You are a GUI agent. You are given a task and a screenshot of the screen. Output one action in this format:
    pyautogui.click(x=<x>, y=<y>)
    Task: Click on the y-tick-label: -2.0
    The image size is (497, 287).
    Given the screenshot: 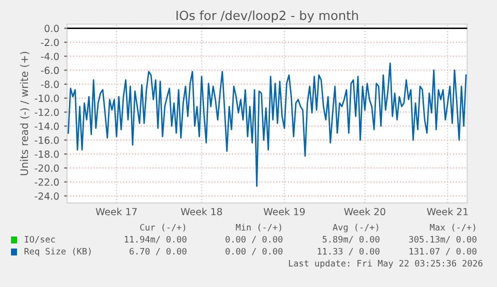 What is the action you would take?
    pyautogui.click(x=49, y=42)
    